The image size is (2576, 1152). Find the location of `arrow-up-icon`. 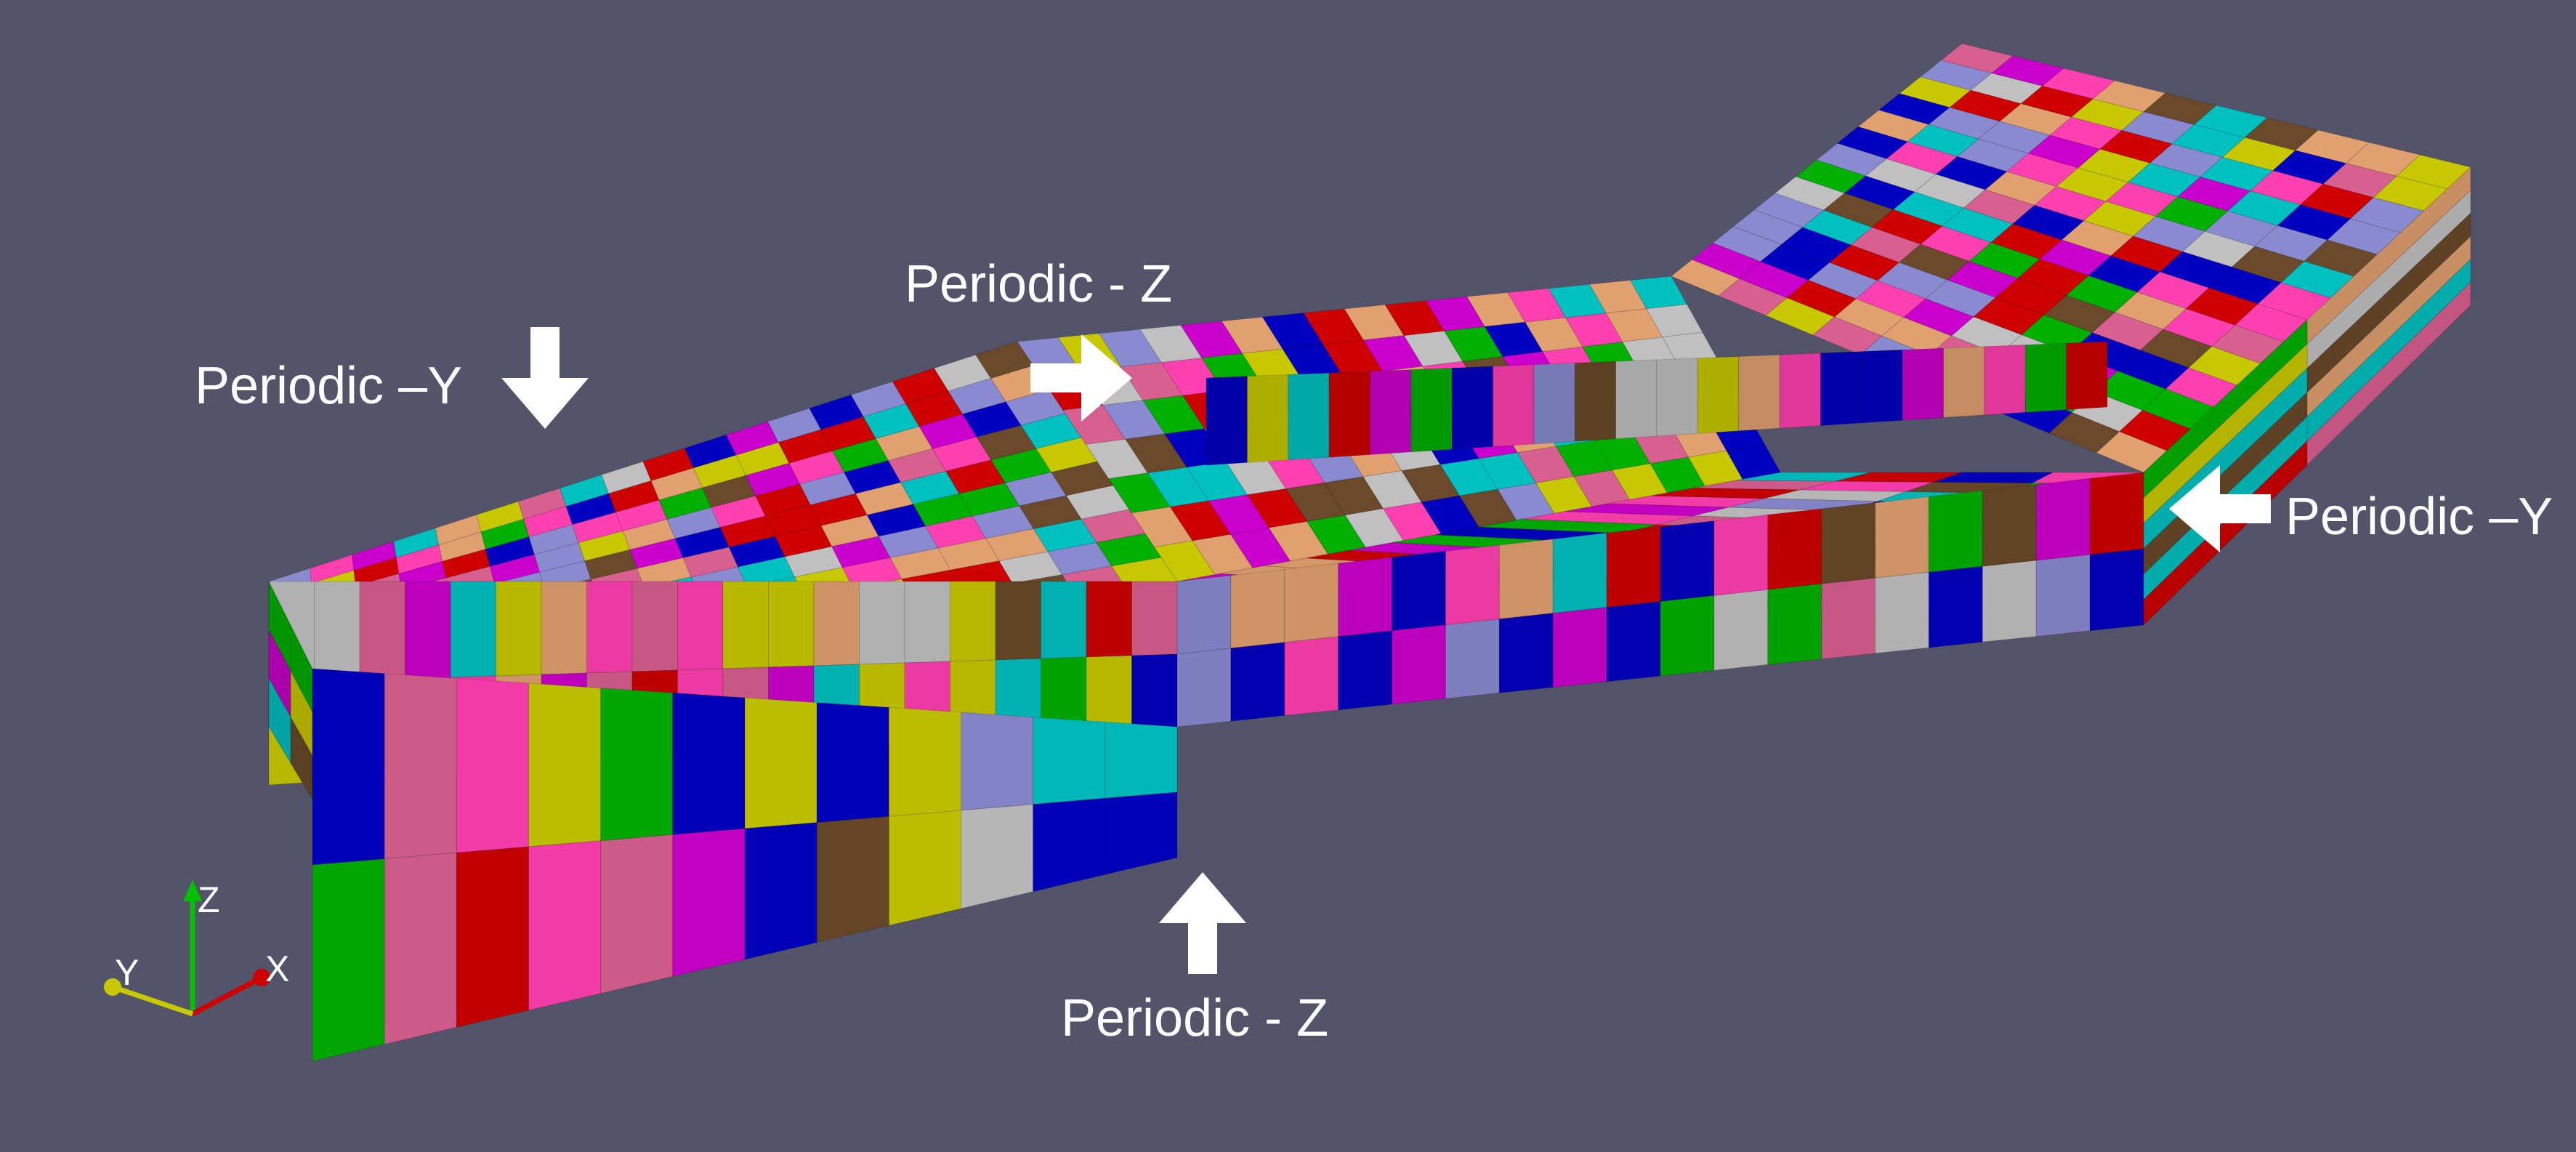

arrow-up-icon is located at coordinates (1203, 923).